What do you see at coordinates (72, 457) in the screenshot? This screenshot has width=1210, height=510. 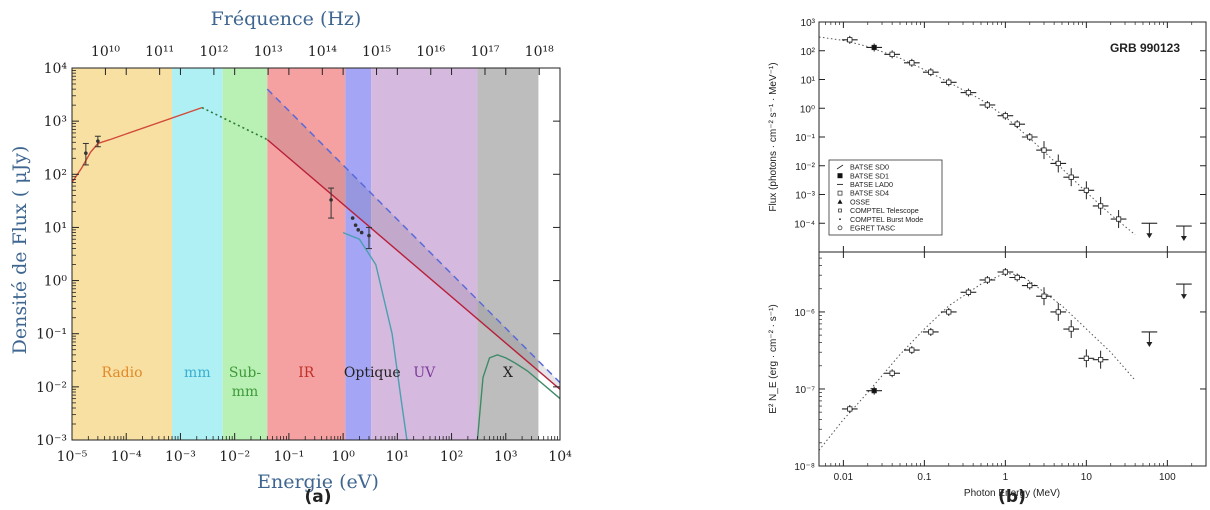 I see `x-tick-label-0: 10⁻⁵` at bounding box center [72, 457].